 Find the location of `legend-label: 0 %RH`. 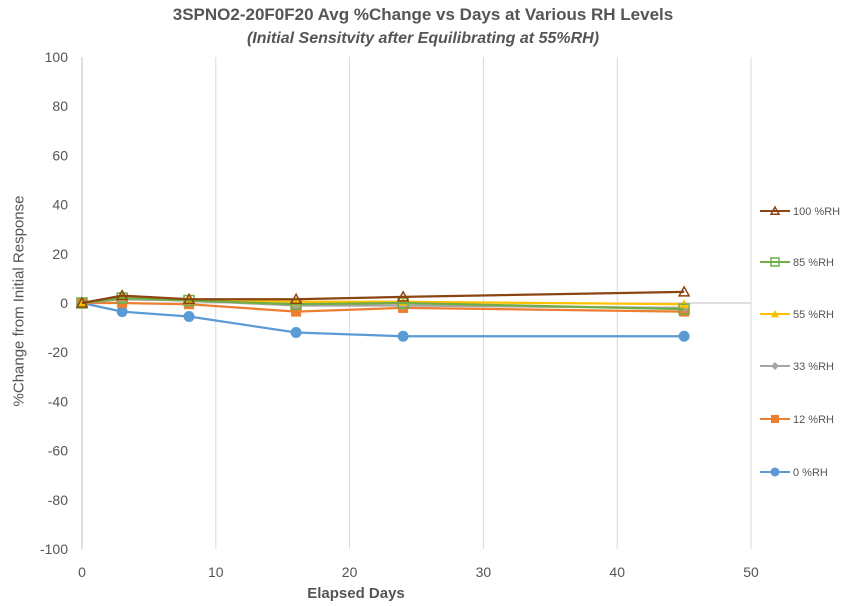

legend-label: 0 %RH is located at coordinates (810, 473).